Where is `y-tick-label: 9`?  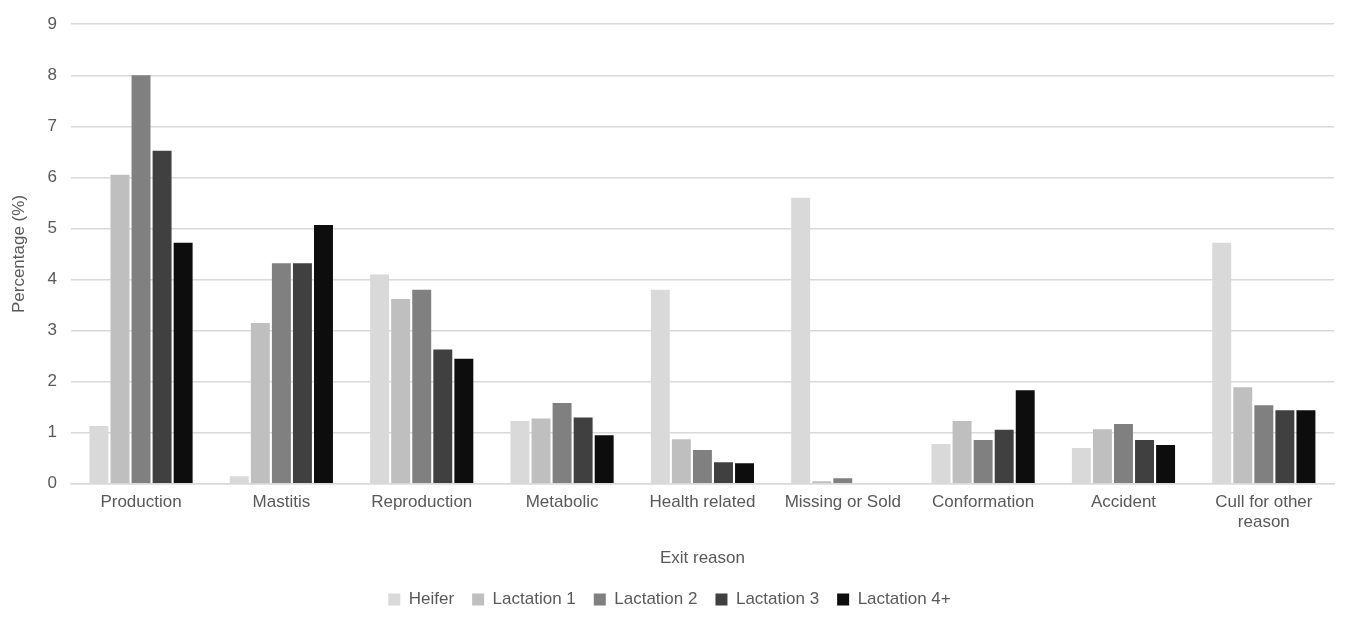 y-tick-label: 9 is located at coordinates (52, 23).